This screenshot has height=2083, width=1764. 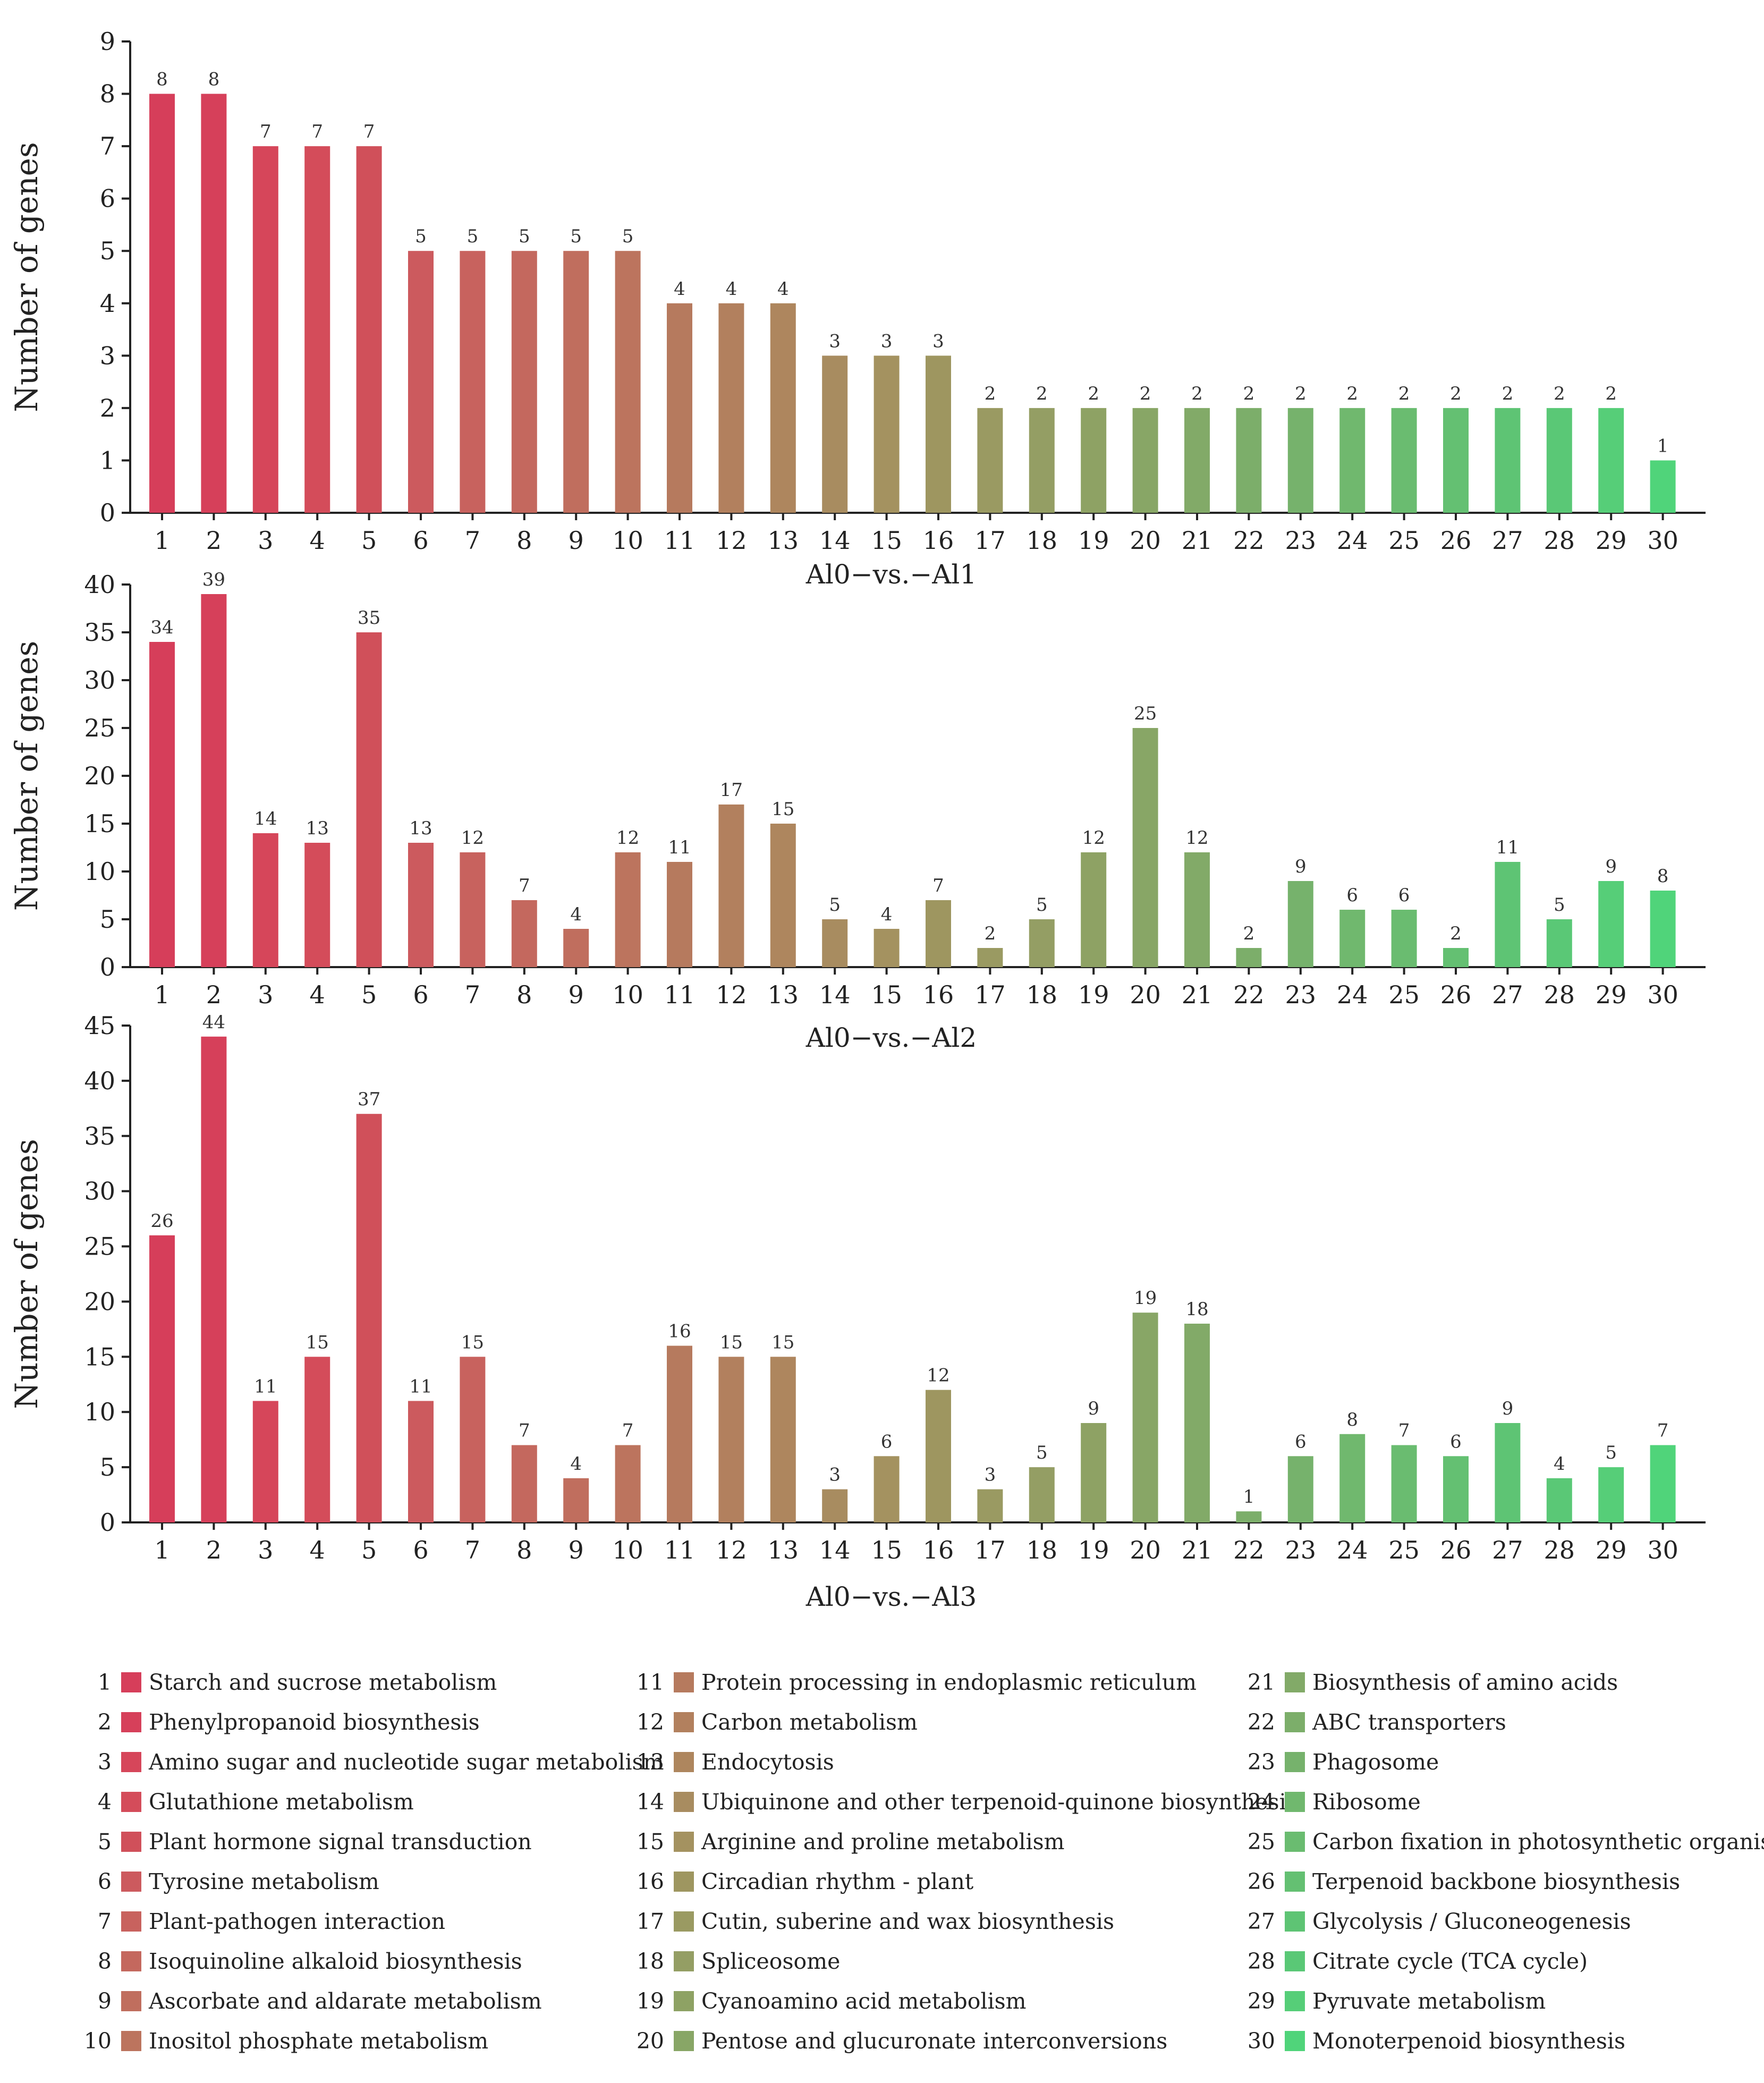 I want to click on legend-number: 13, so click(x=650, y=1762).